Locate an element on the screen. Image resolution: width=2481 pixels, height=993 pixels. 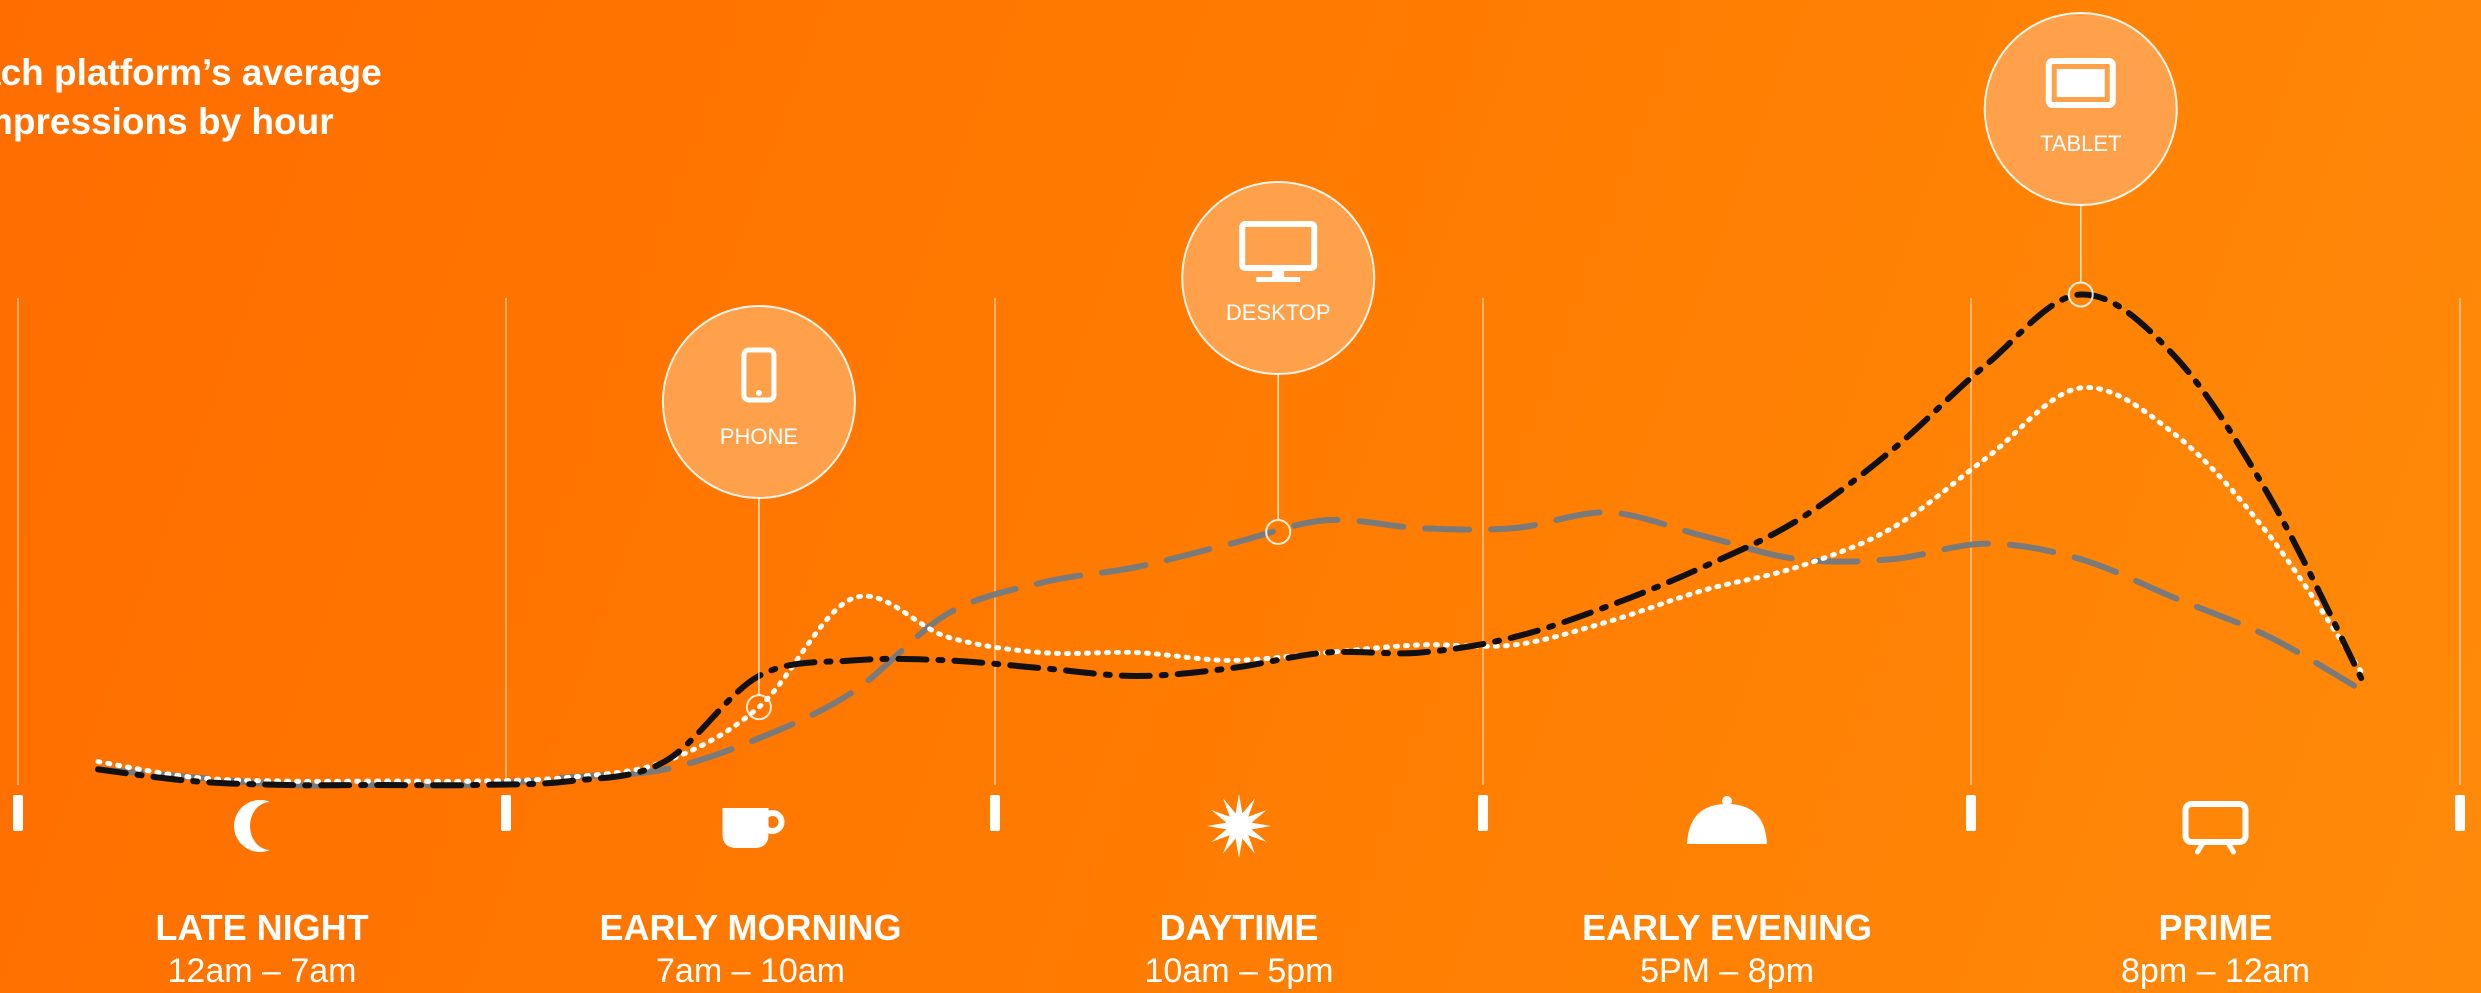
tablet-icon is located at coordinates (2080, 83).